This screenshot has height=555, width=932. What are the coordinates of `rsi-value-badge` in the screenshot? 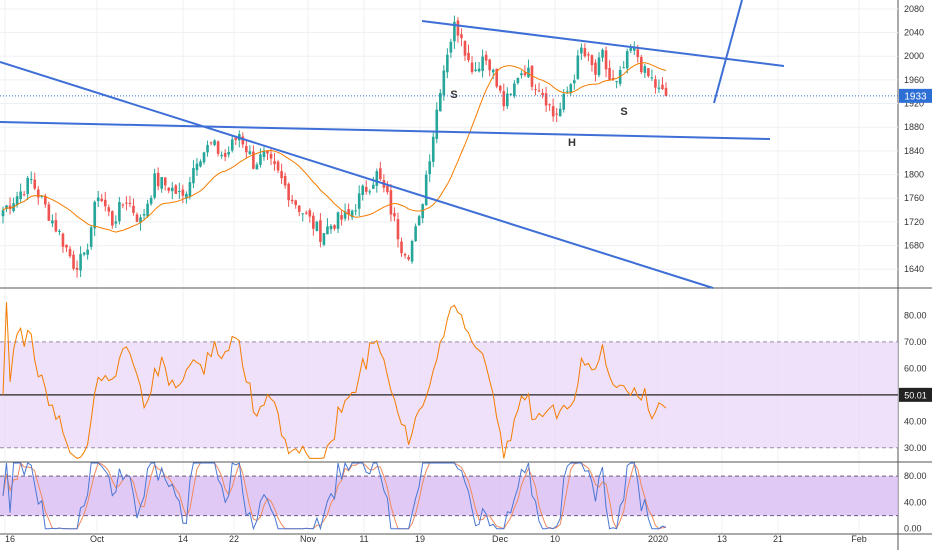 It's located at (915, 394).